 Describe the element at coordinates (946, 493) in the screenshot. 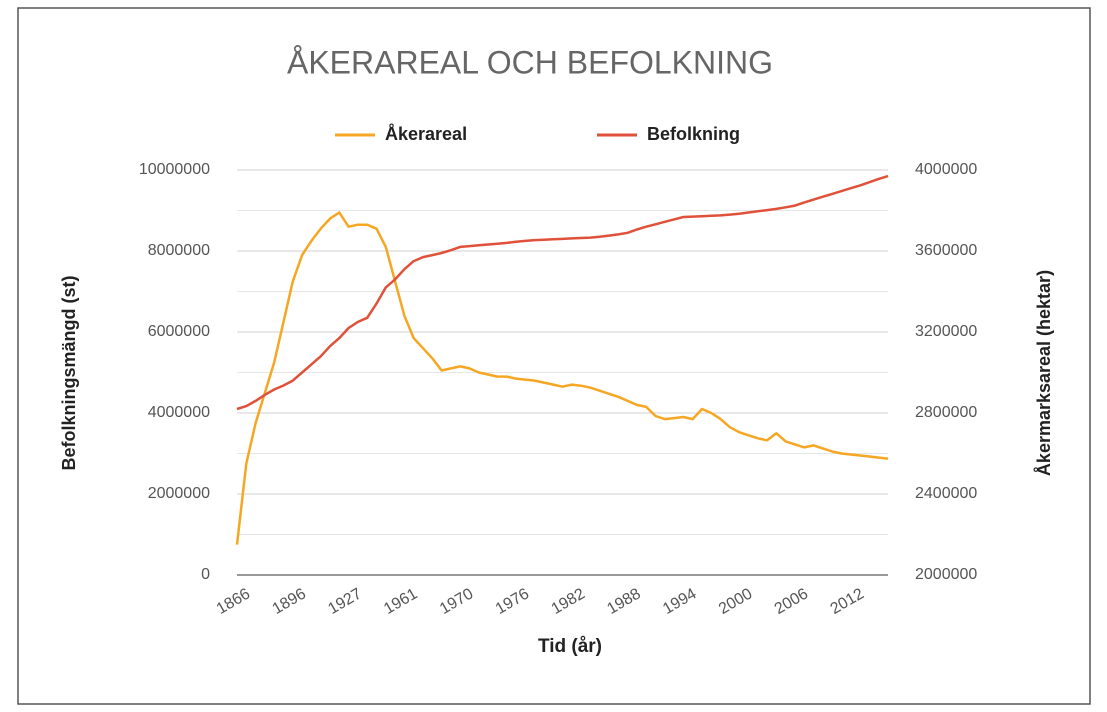

I see `y2-tick-label: 2400000` at that location.